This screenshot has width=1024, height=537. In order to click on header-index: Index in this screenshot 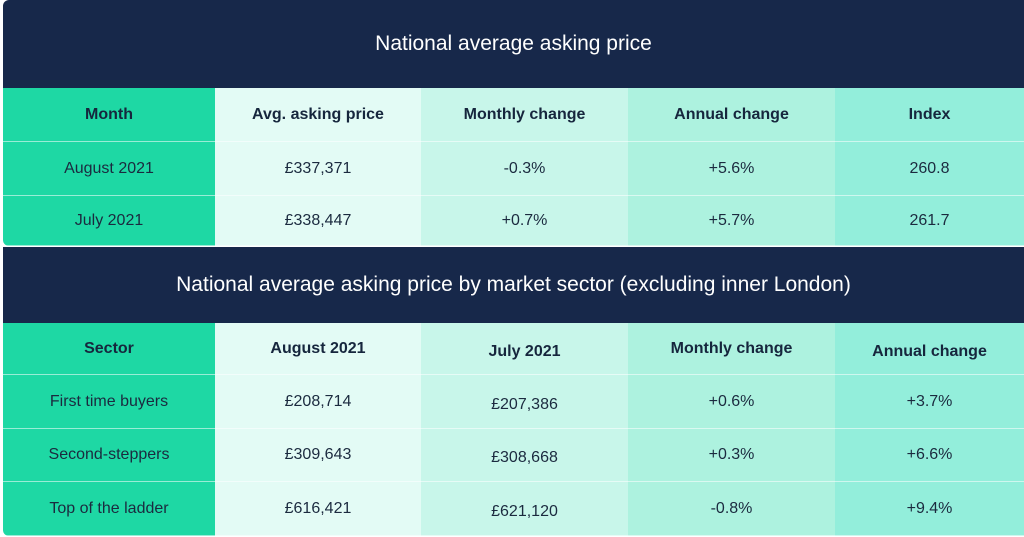, I will do `click(929, 115)`.